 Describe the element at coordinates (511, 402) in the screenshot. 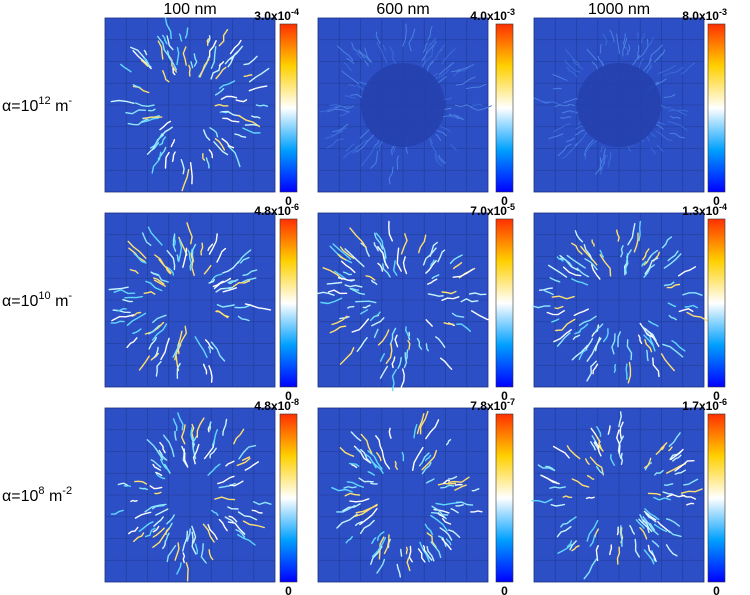

I see `max-exponent: -7` at that location.